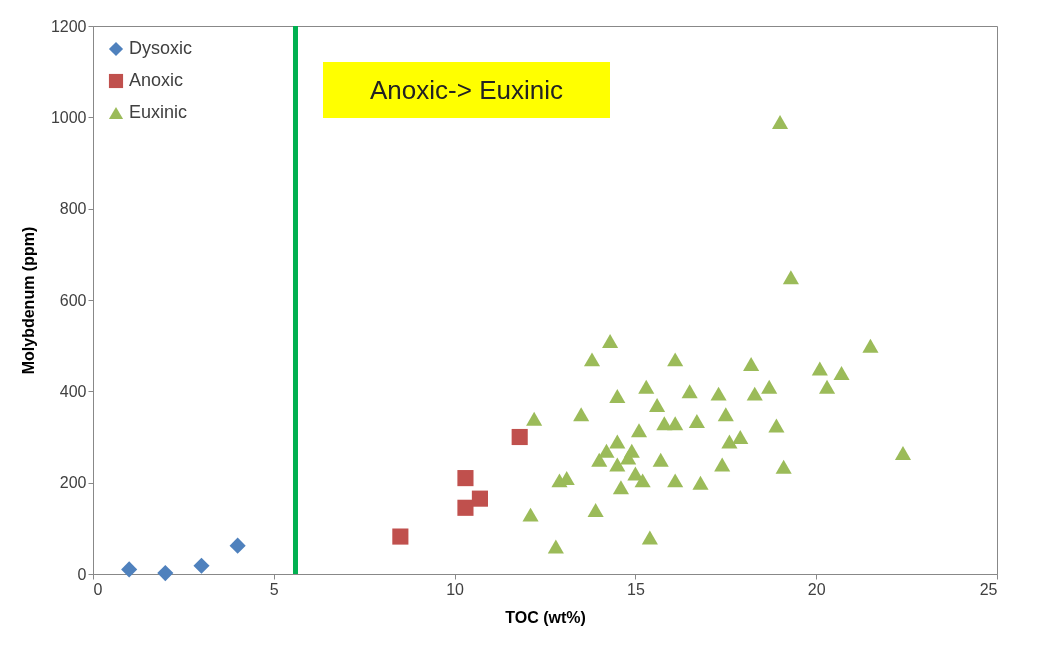 The height and width of the screenshot is (659, 1044). Describe the element at coordinates (28, 300) in the screenshot. I see `y-axis-title: Molybdenum (ppm)` at that location.